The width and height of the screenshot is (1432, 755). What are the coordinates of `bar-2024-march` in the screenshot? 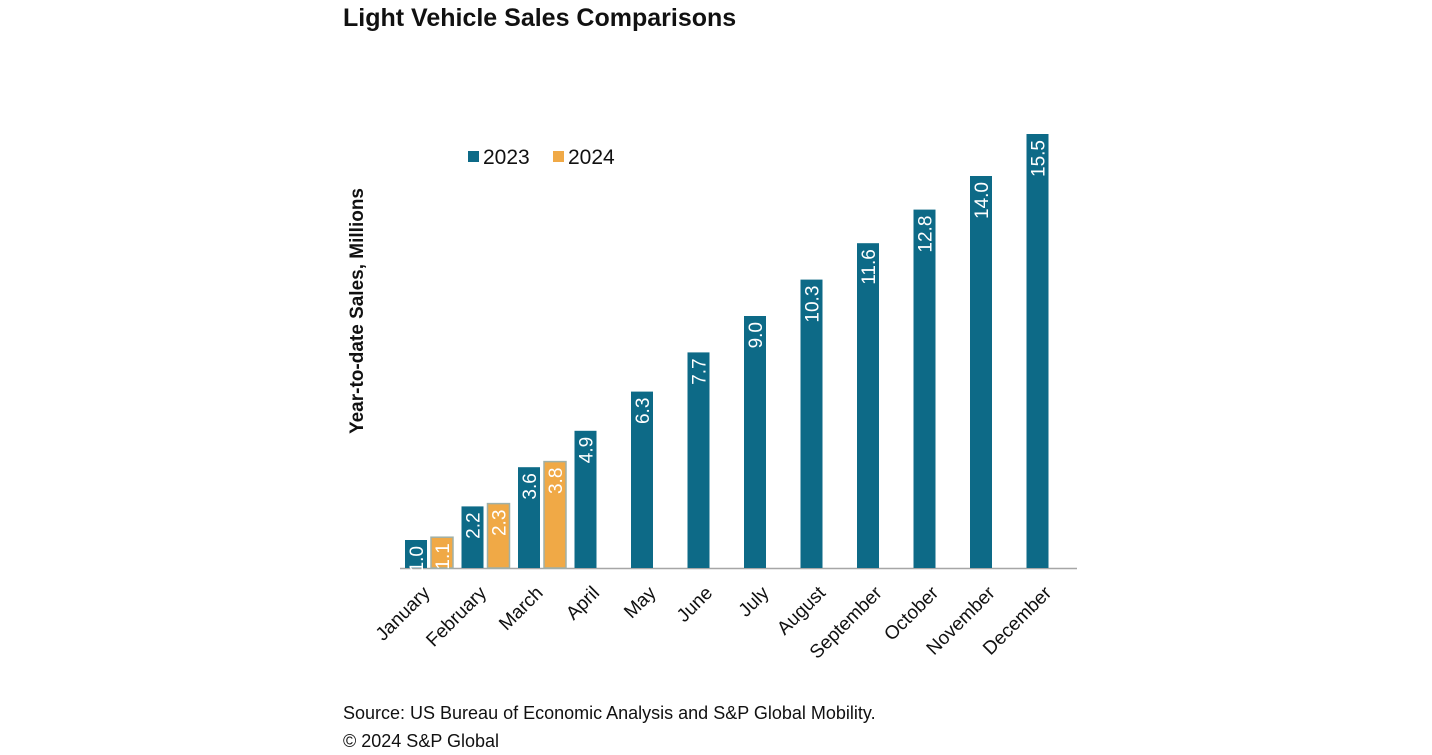 It's located at (555, 514).